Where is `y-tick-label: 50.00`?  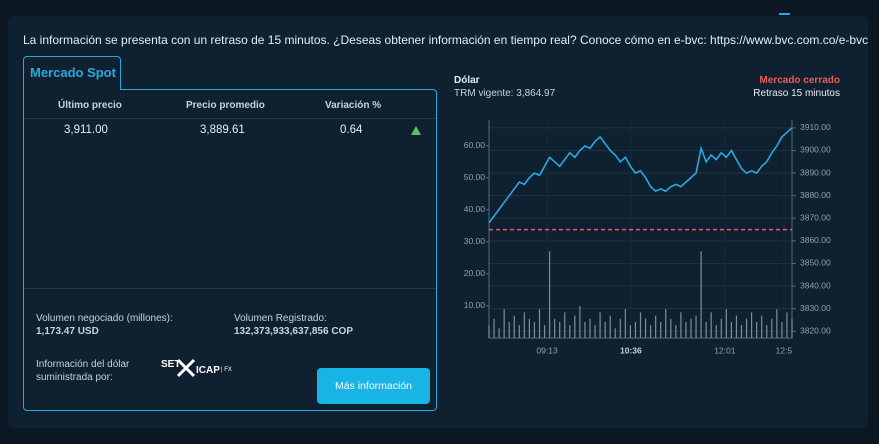 y-tick-label: 50.00 is located at coordinates (475, 177).